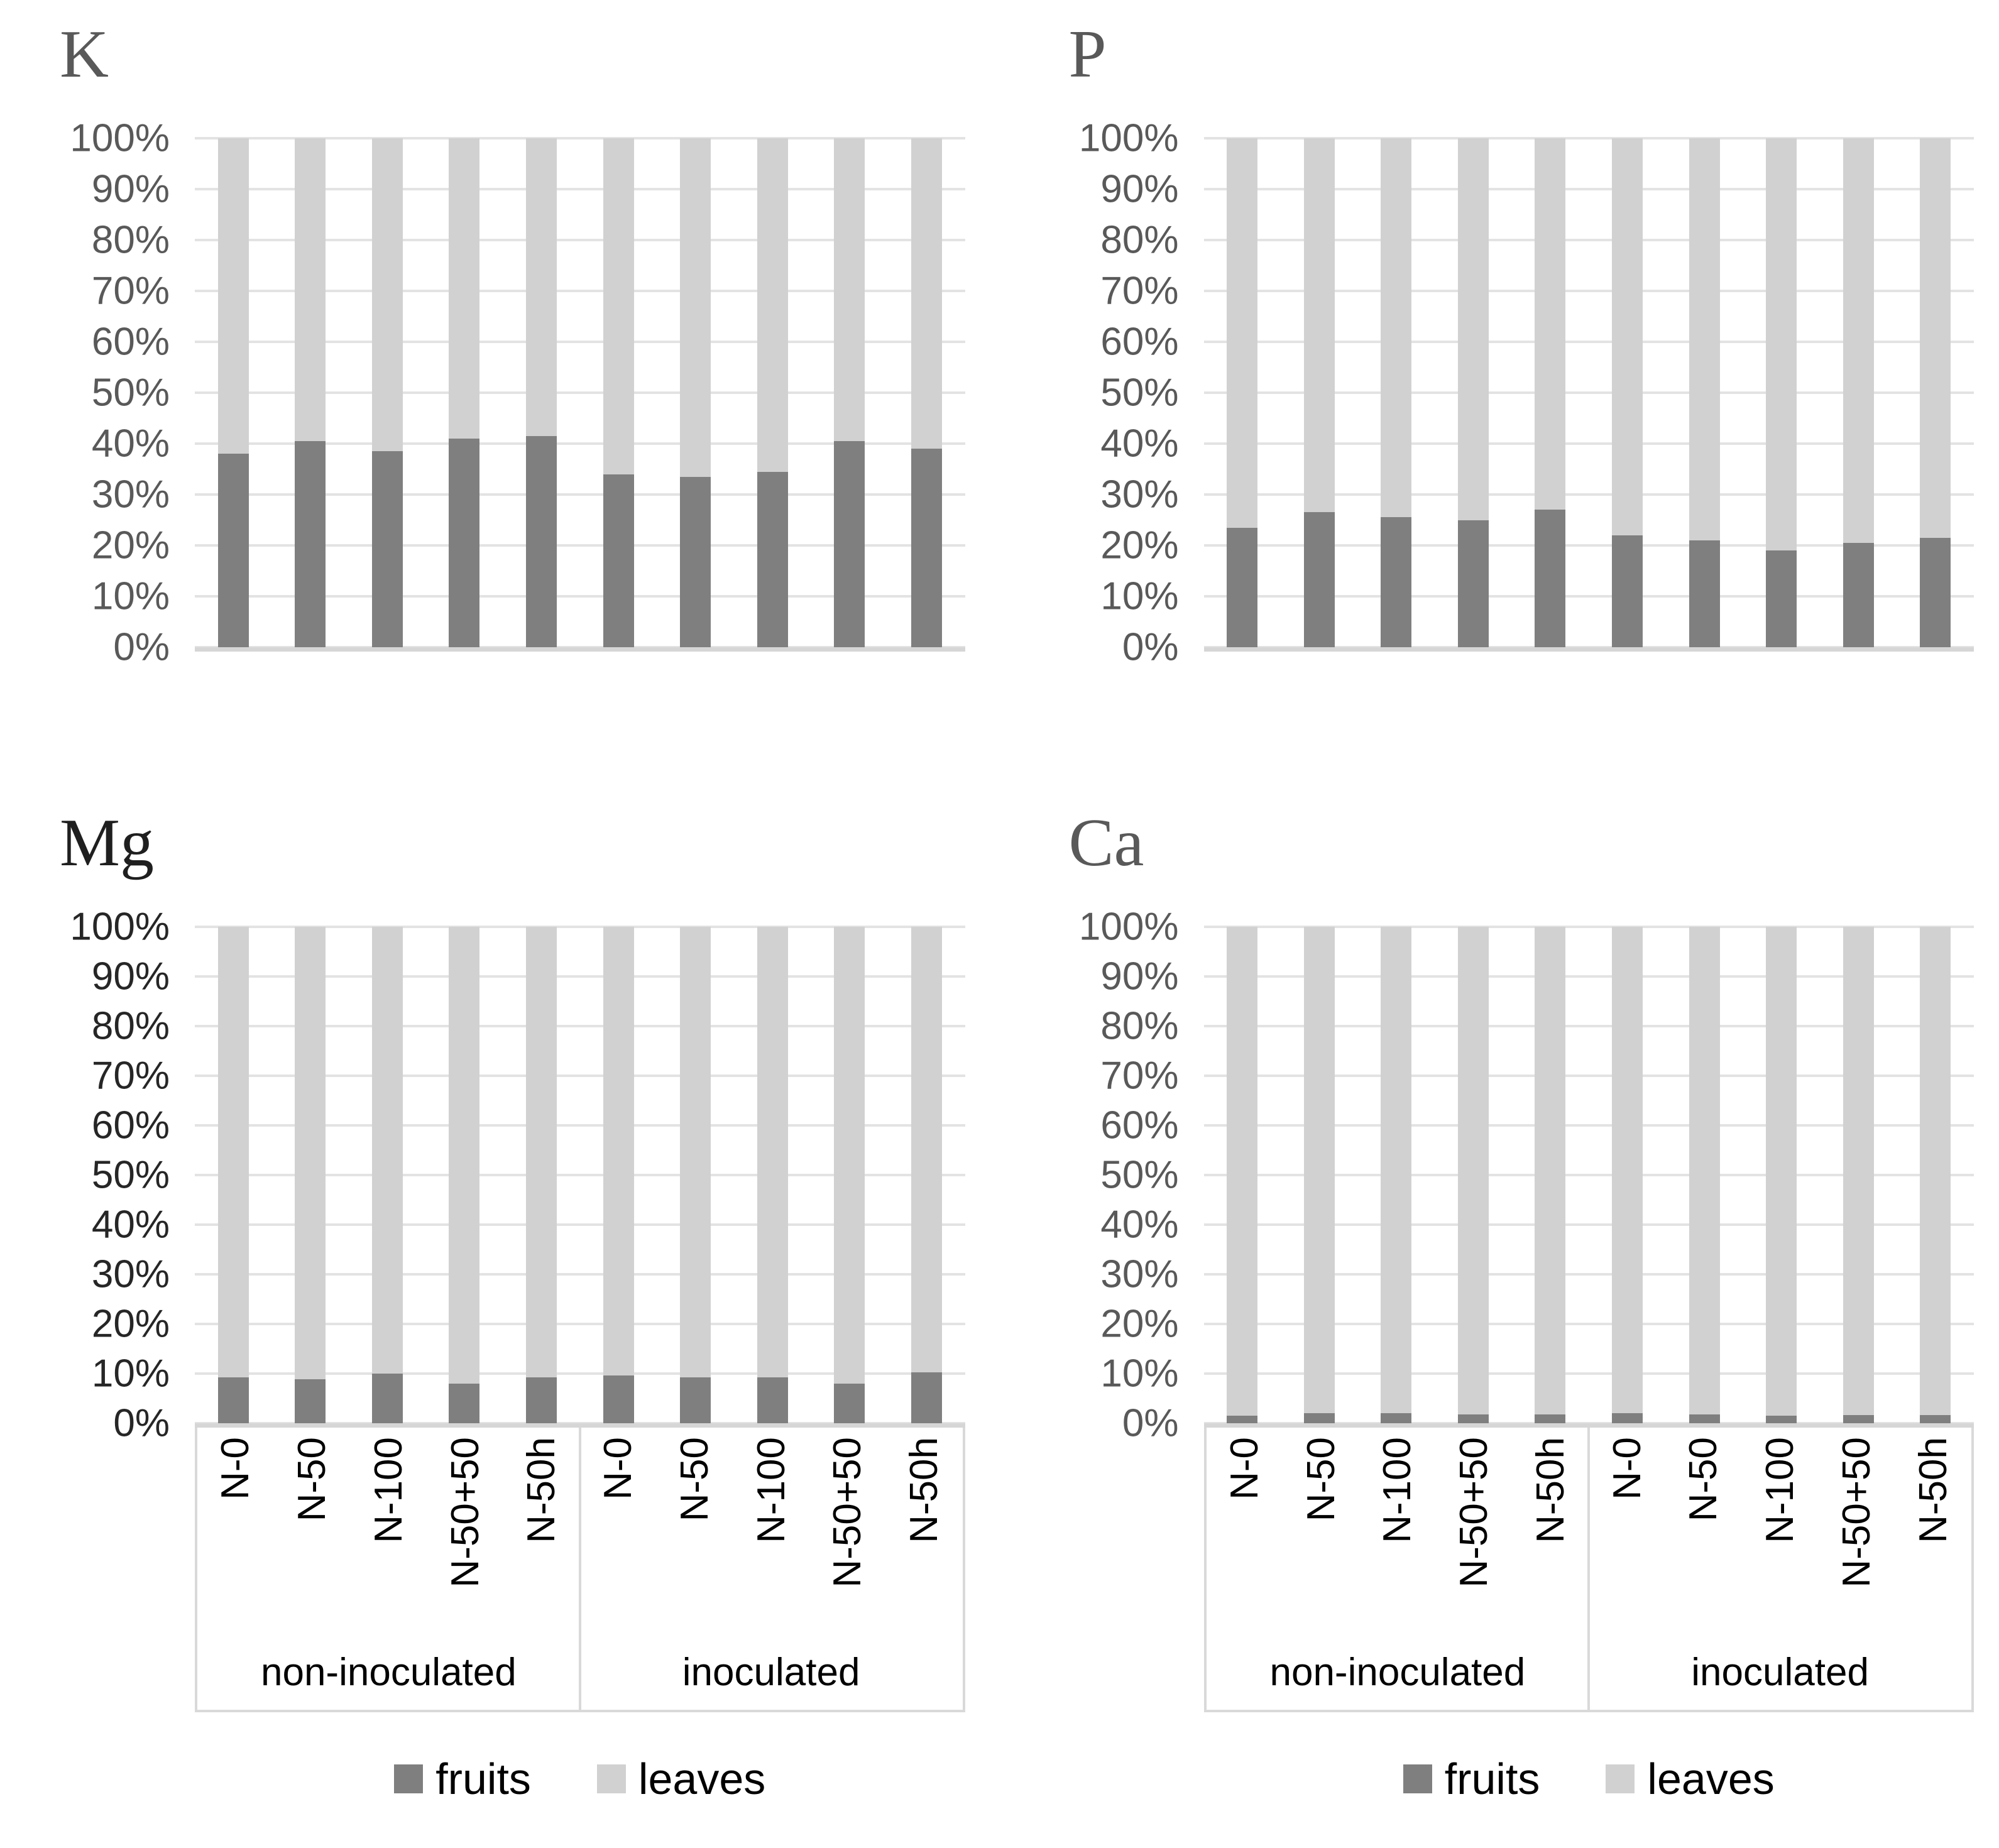 Image resolution: width=1999 pixels, height=1848 pixels. I want to click on group-divider-line, so click(579, 1566).